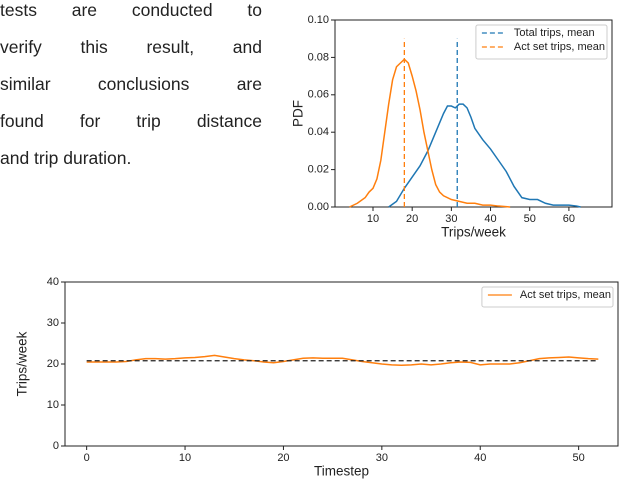 This screenshot has width=621, height=483. Describe the element at coordinates (473, 232) in the screenshot. I see `x-axis-label: Trips/week` at that location.